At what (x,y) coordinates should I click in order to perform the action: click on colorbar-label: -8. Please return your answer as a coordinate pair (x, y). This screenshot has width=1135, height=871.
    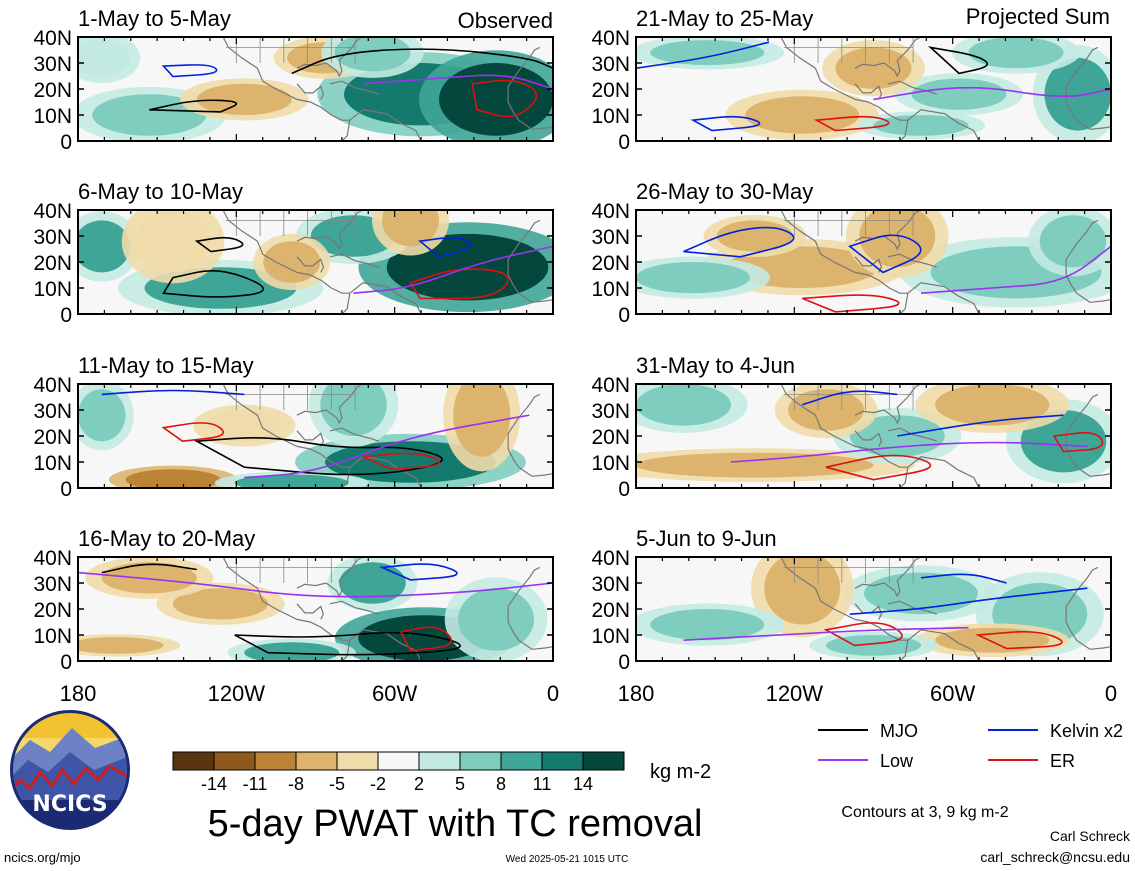
    Looking at the image, I should click on (296, 784).